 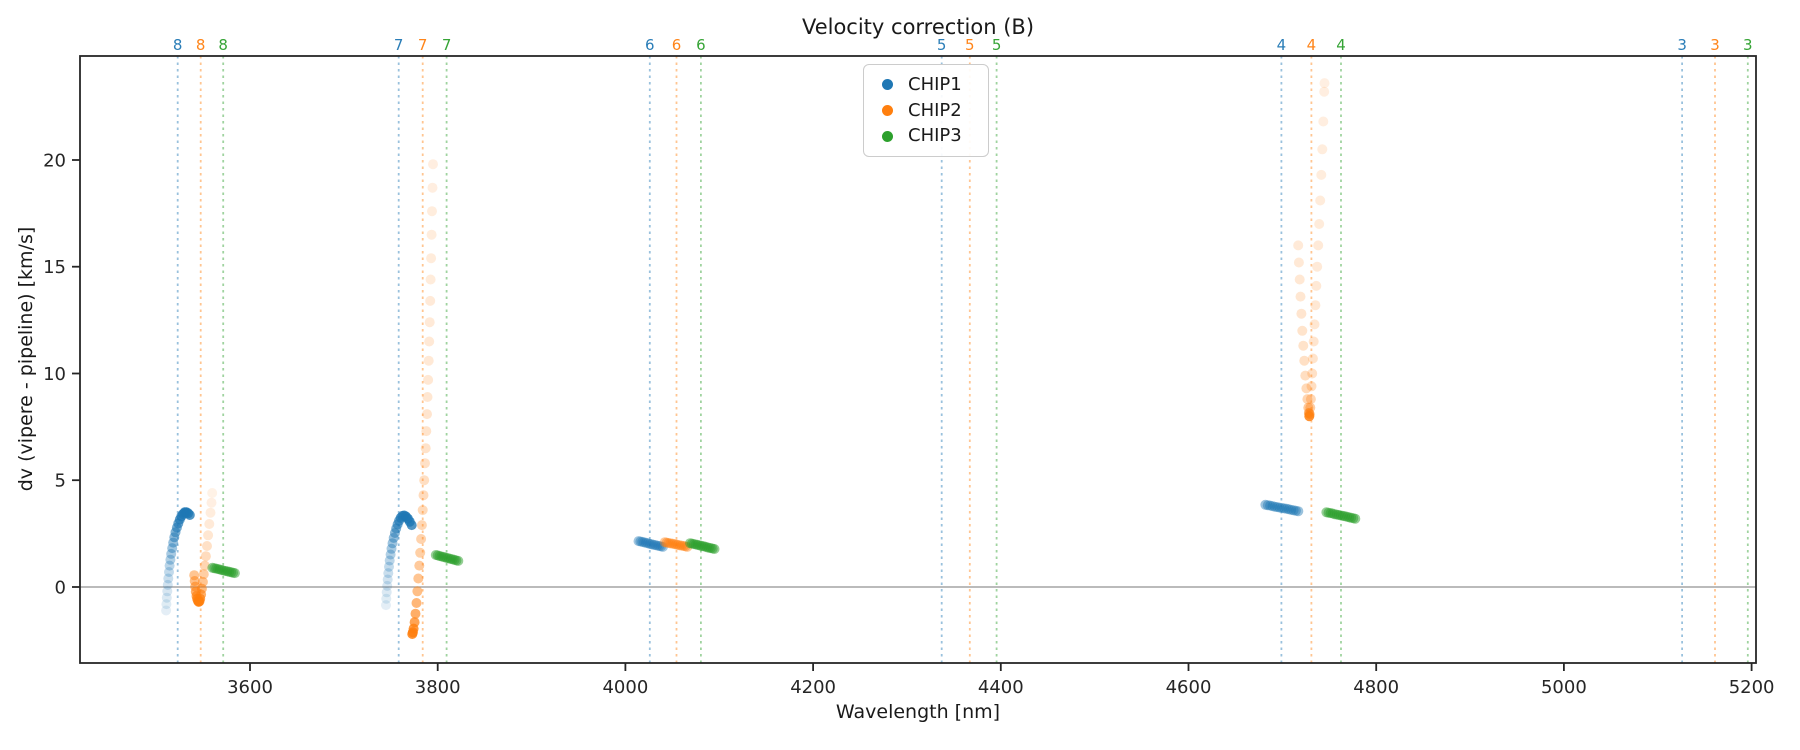 I want to click on order-number-chip3-3: 3, so click(x=1748, y=45).